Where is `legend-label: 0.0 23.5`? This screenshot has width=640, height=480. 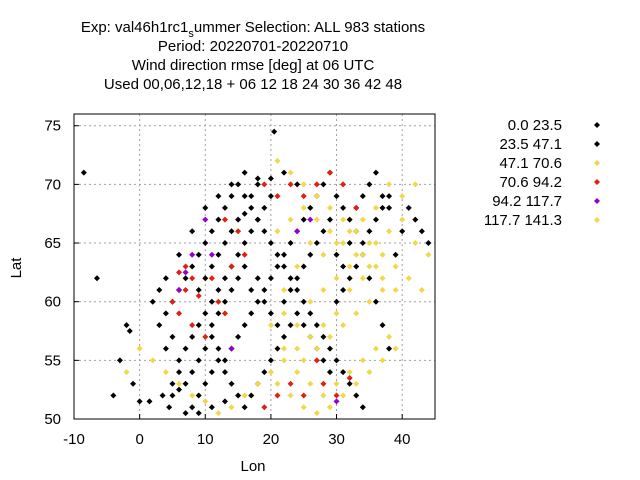
legend-label: 0.0 23.5 is located at coordinates (535, 125).